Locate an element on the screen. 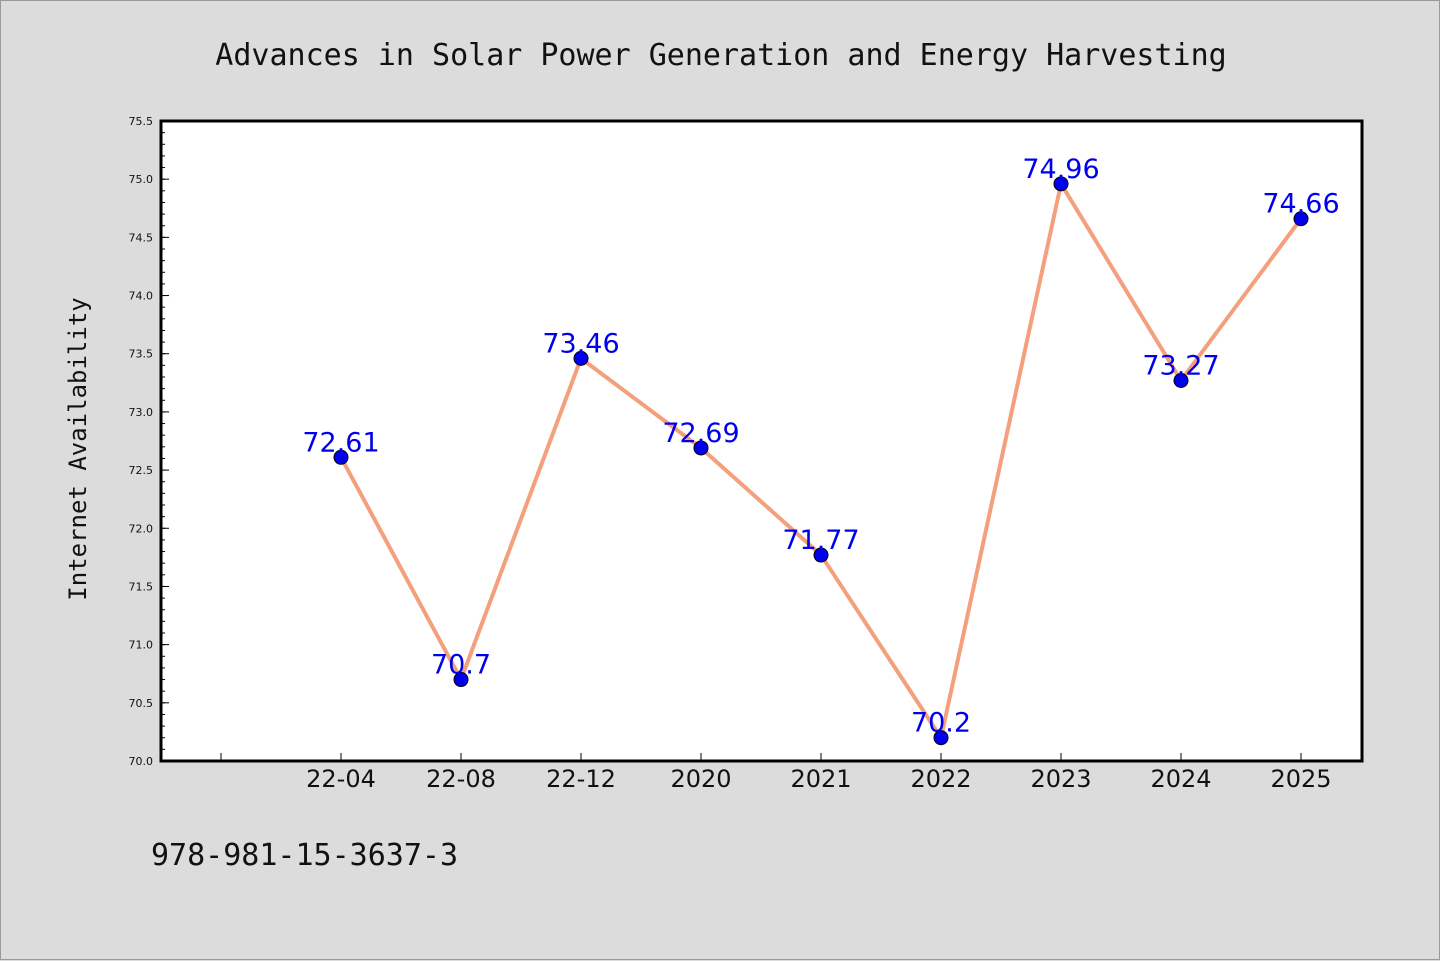 This screenshot has height=961, width=1440. y-tick-label: 71.0 is located at coordinates (141, 645).